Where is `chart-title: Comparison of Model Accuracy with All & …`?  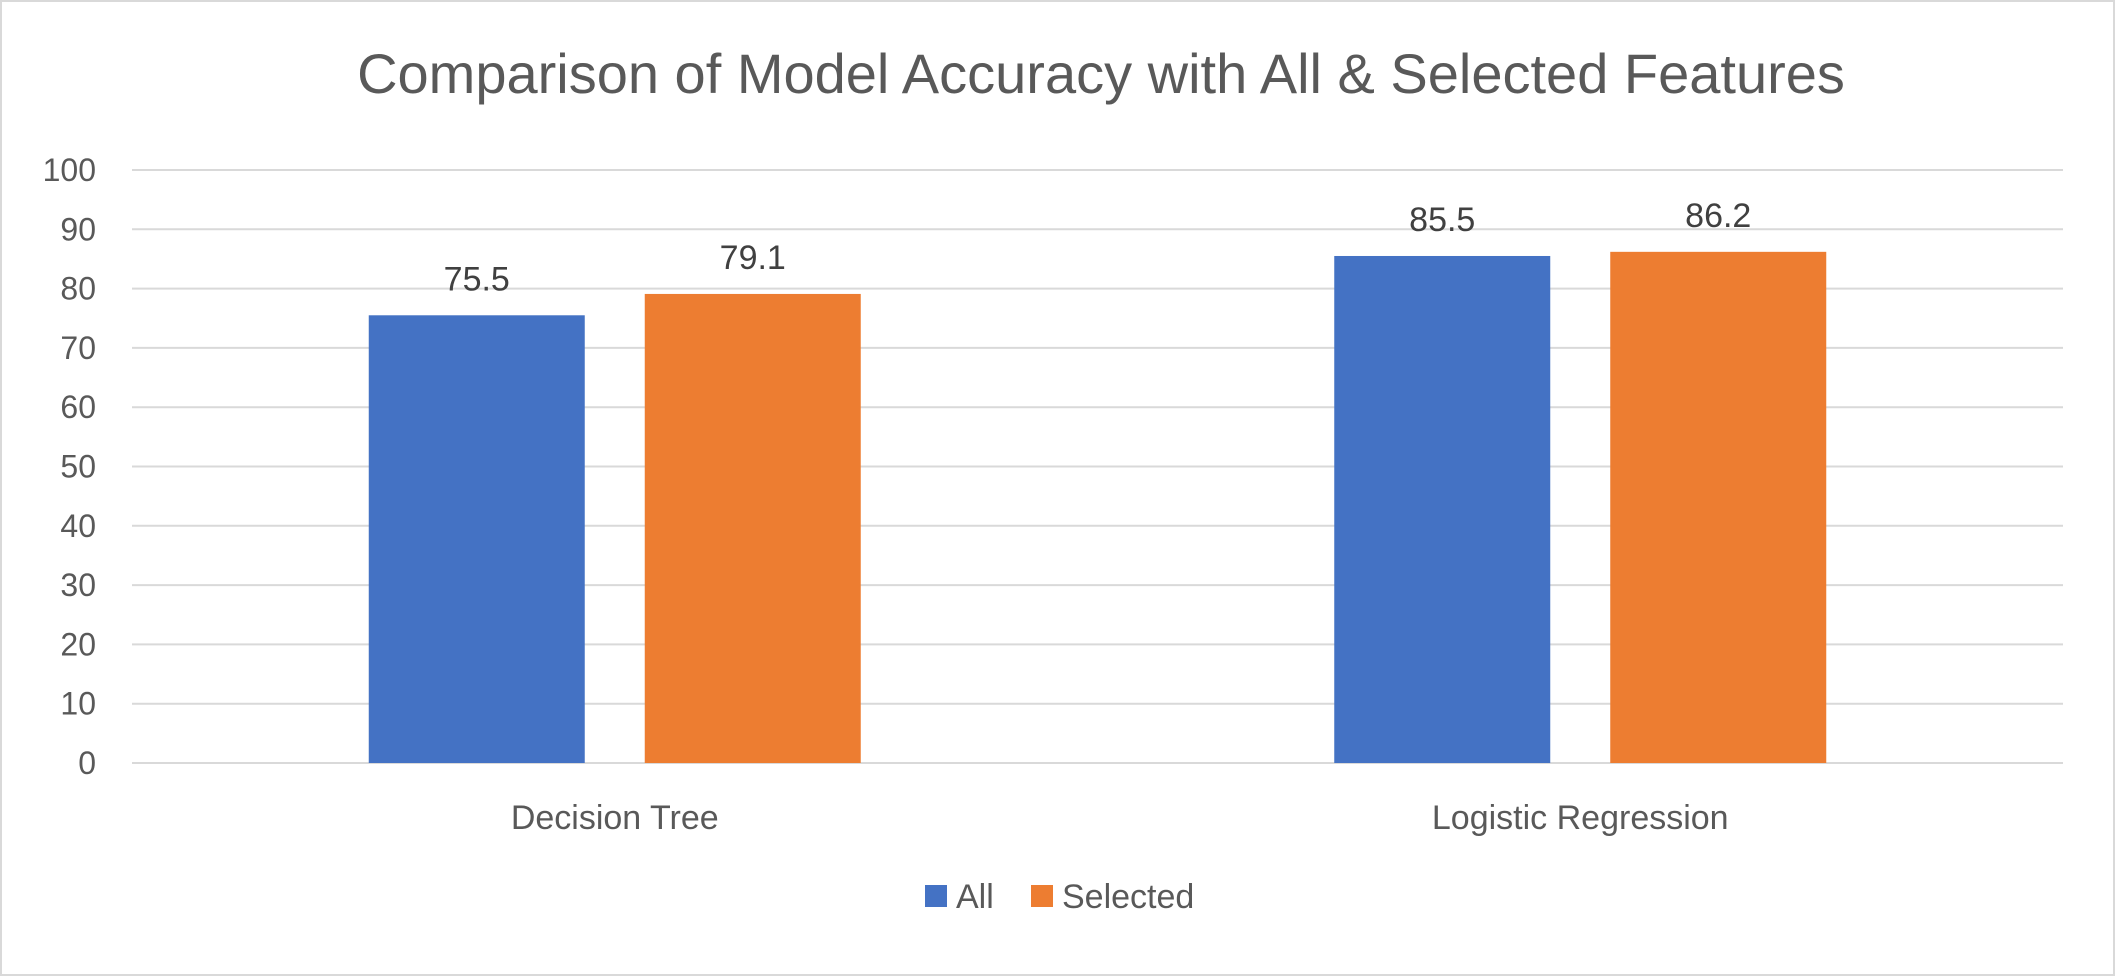 chart-title: Comparison of Model Accuracy with All & … is located at coordinates (1101, 73).